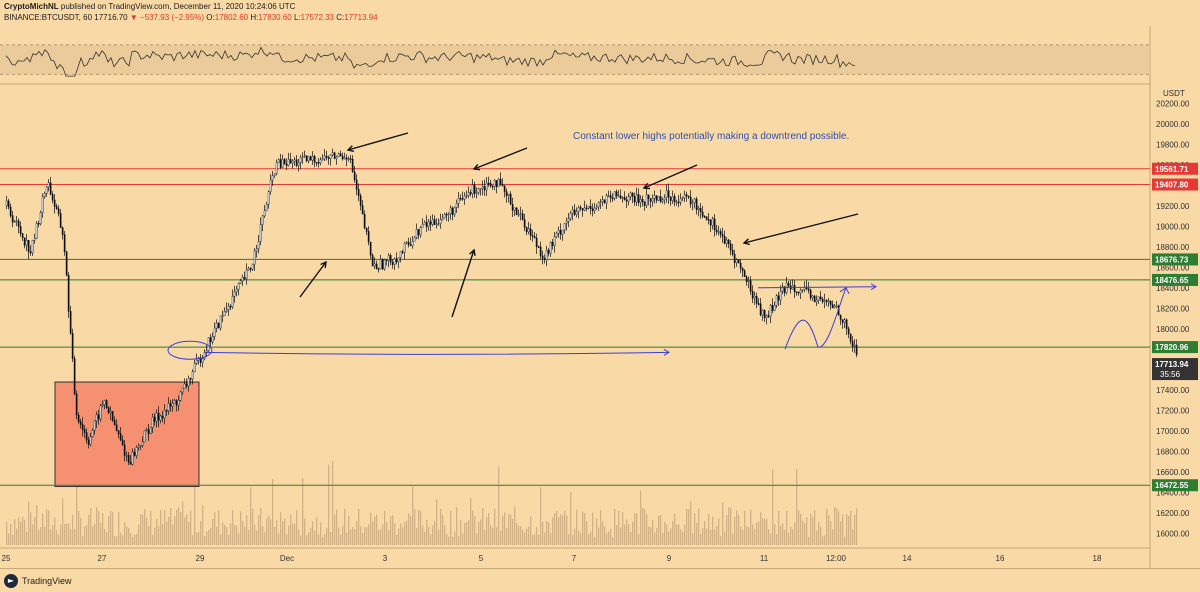 This screenshot has width=1200, height=592. I want to click on time-tick-label: 12:00, so click(836, 558).